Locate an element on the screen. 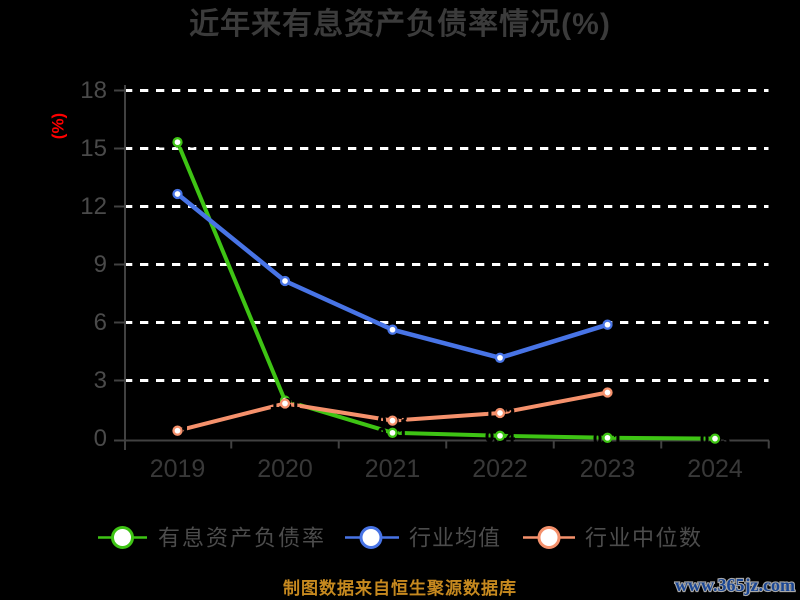 The height and width of the screenshot is (600, 800). svg-text: 15 is located at coordinates (93, 148).